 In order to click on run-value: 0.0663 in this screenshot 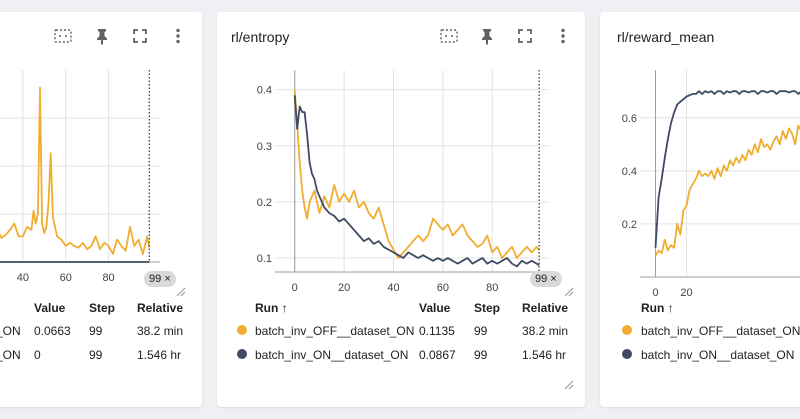, I will do `click(52, 331)`.